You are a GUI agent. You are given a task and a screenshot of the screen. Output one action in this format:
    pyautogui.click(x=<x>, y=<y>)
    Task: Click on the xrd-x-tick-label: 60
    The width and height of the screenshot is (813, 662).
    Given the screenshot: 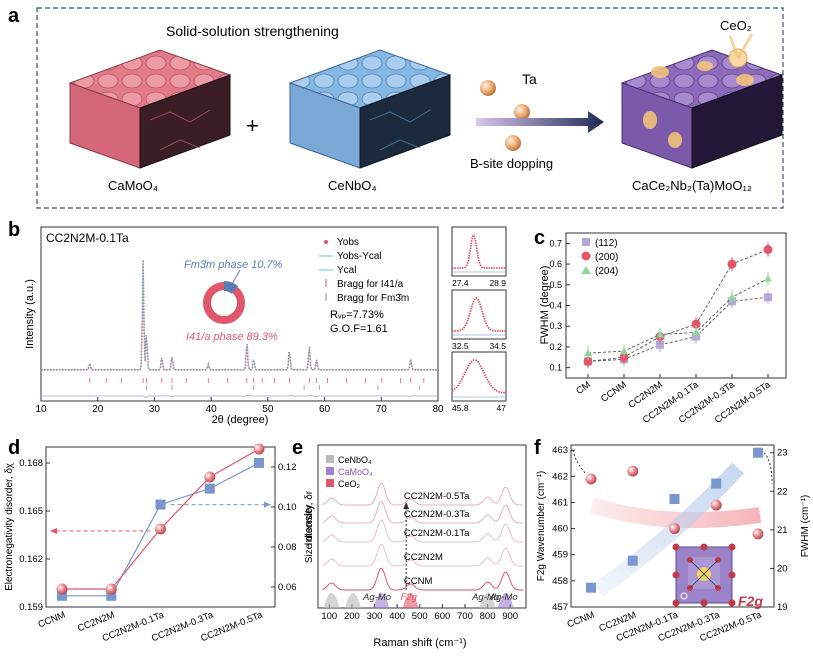 What is the action you would take?
    pyautogui.click(x=325, y=409)
    